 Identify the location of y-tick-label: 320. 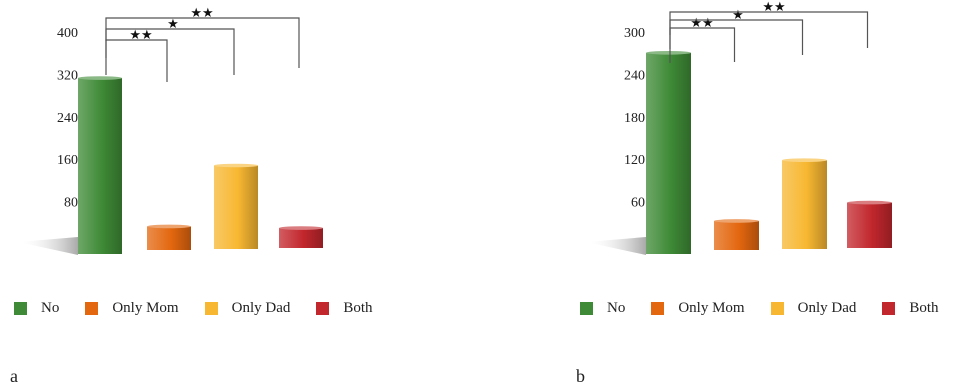
(67, 75).